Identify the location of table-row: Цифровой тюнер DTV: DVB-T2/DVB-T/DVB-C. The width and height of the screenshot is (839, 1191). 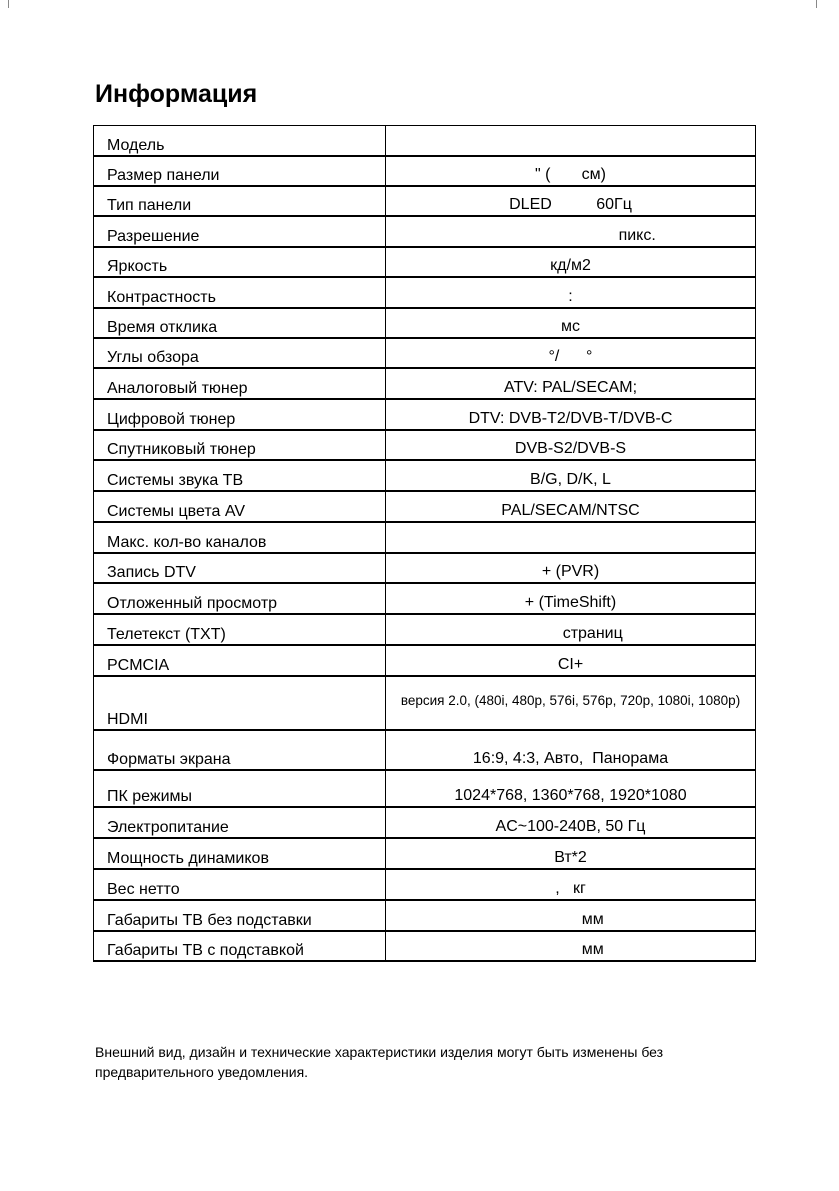
(424, 415).